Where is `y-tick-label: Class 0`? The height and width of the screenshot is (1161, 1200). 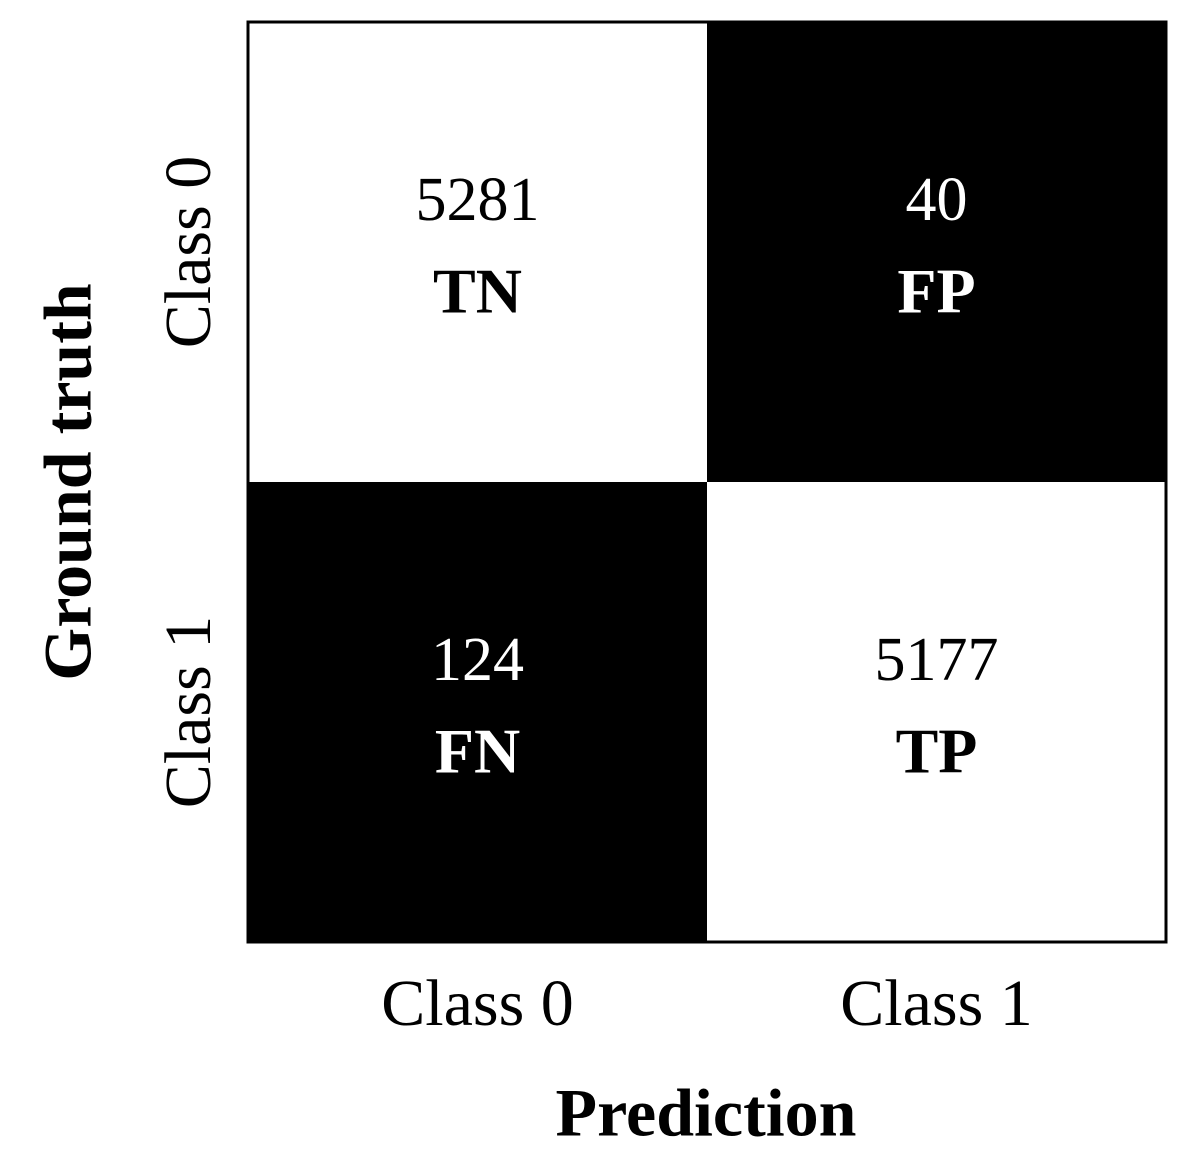
y-tick-label: Class 0 is located at coordinates (188, 252).